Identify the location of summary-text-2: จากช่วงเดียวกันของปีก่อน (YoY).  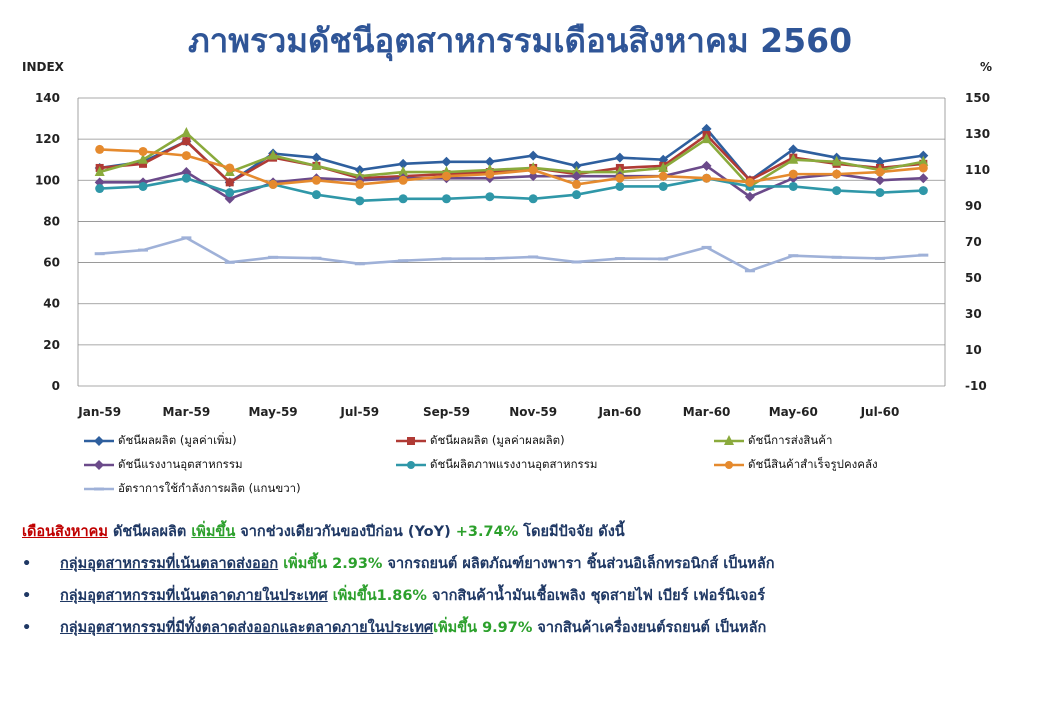
(345, 532).